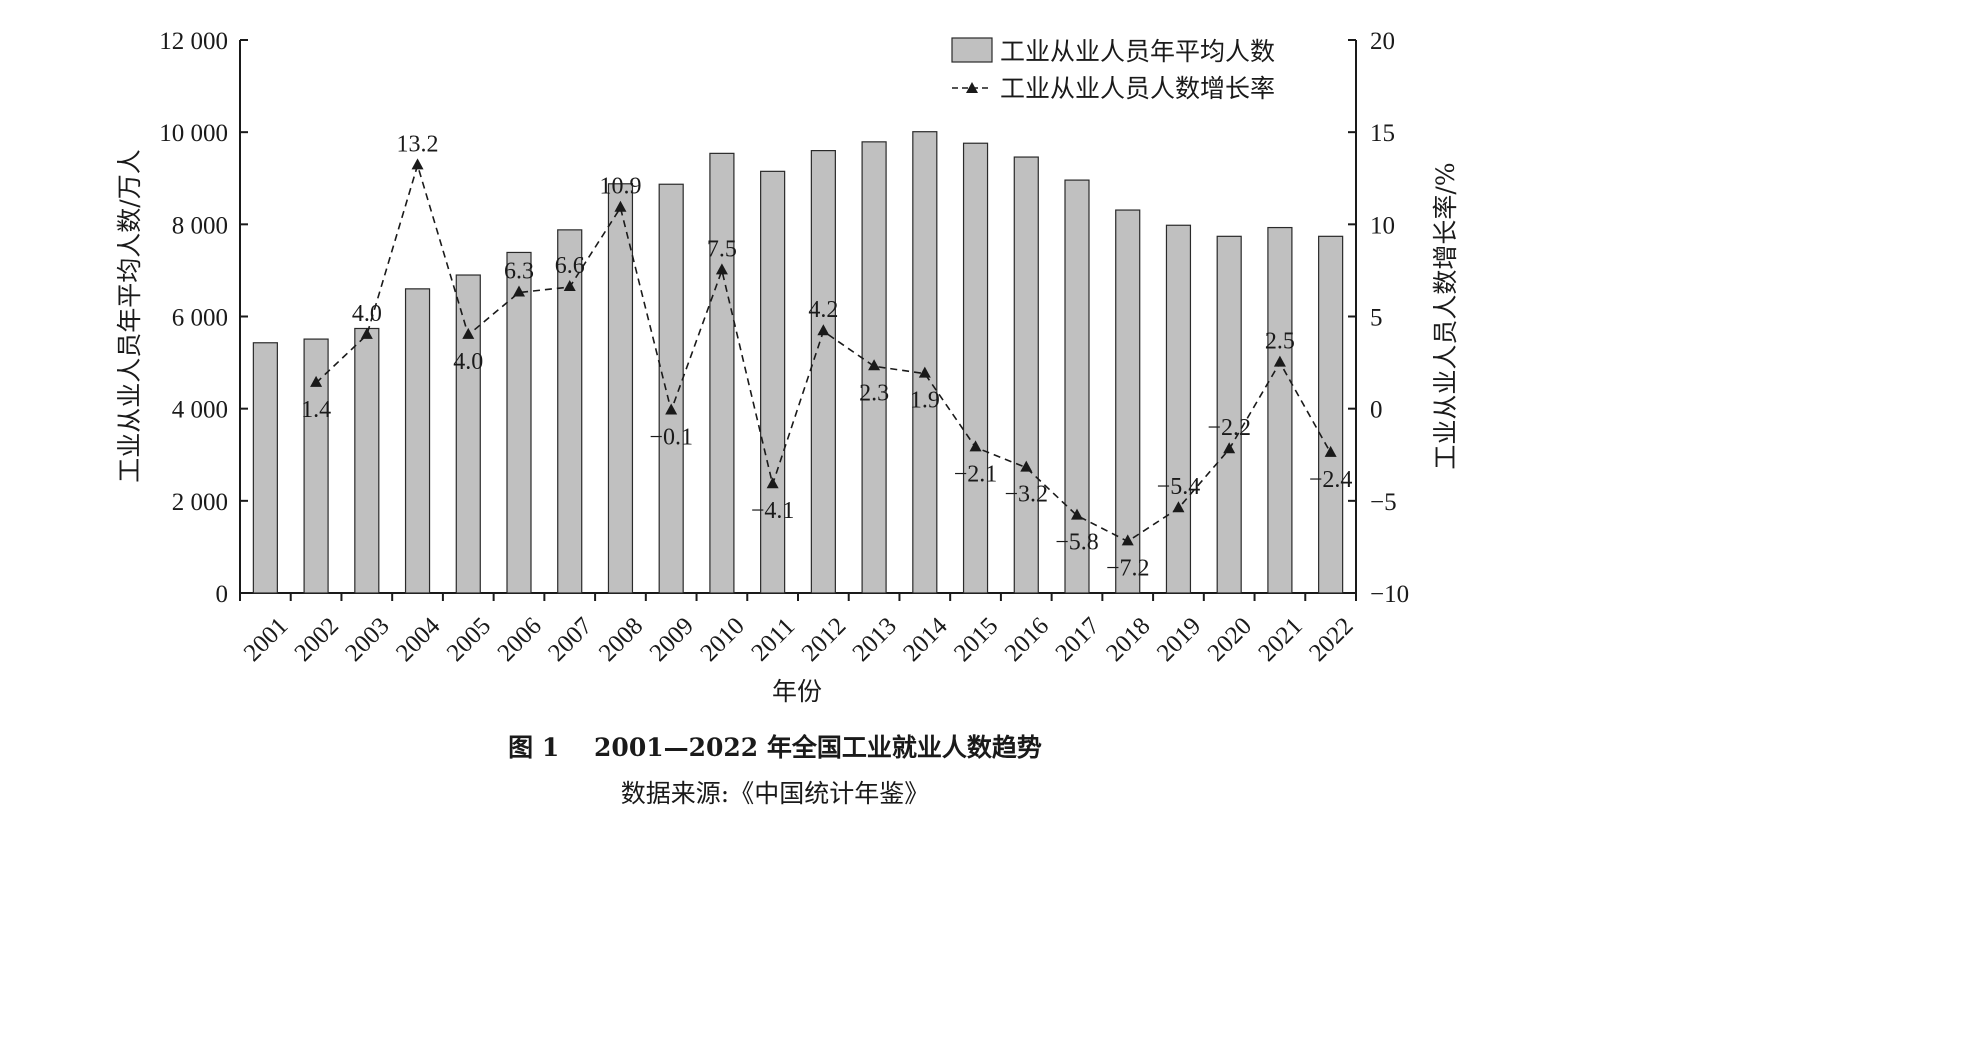 Image resolution: width=1969 pixels, height=1044 pixels. What do you see at coordinates (222, 594) in the screenshot?
I see `y-tick-label: 0` at bounding box center [222, 594].